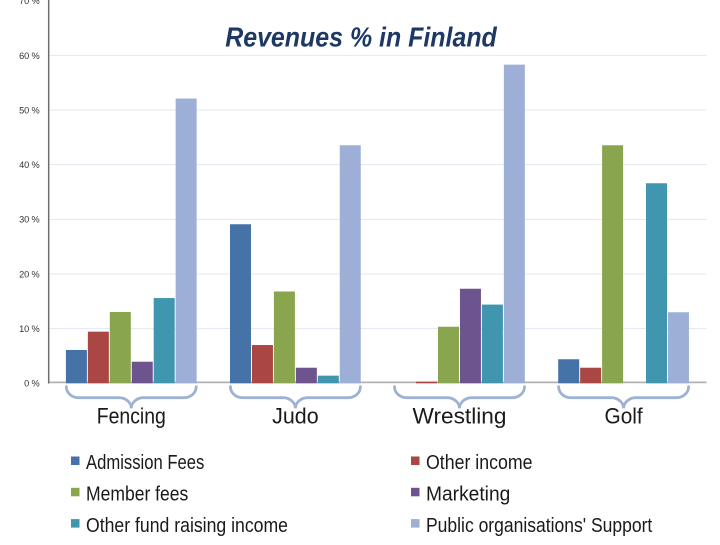 The width and height of the screenshot is (720, 545). Describe the element at coordinates (361, 36) in the screenshot. I see `svg-text: Revenues % in Finland` at that location.